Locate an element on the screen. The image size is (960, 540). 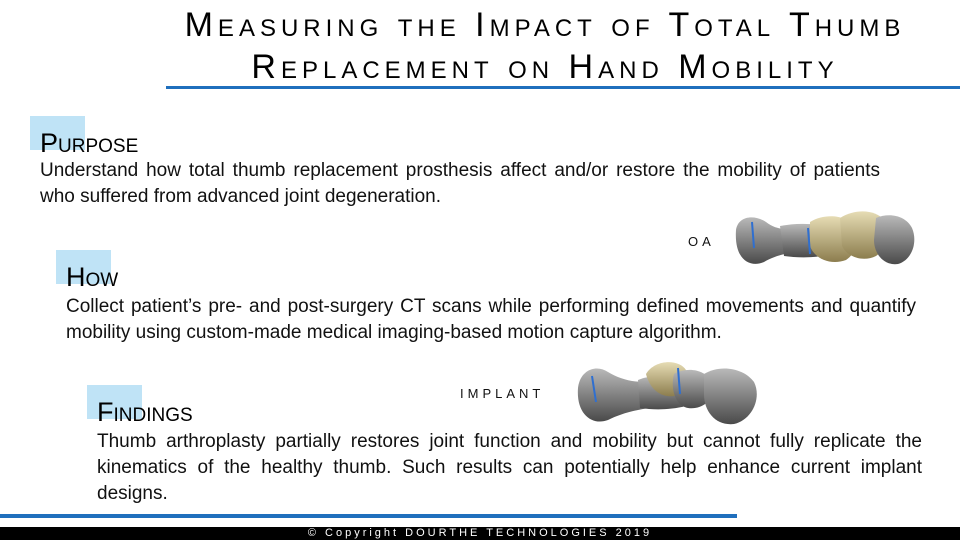
how-heading: How is located at coordinates (92, 277).